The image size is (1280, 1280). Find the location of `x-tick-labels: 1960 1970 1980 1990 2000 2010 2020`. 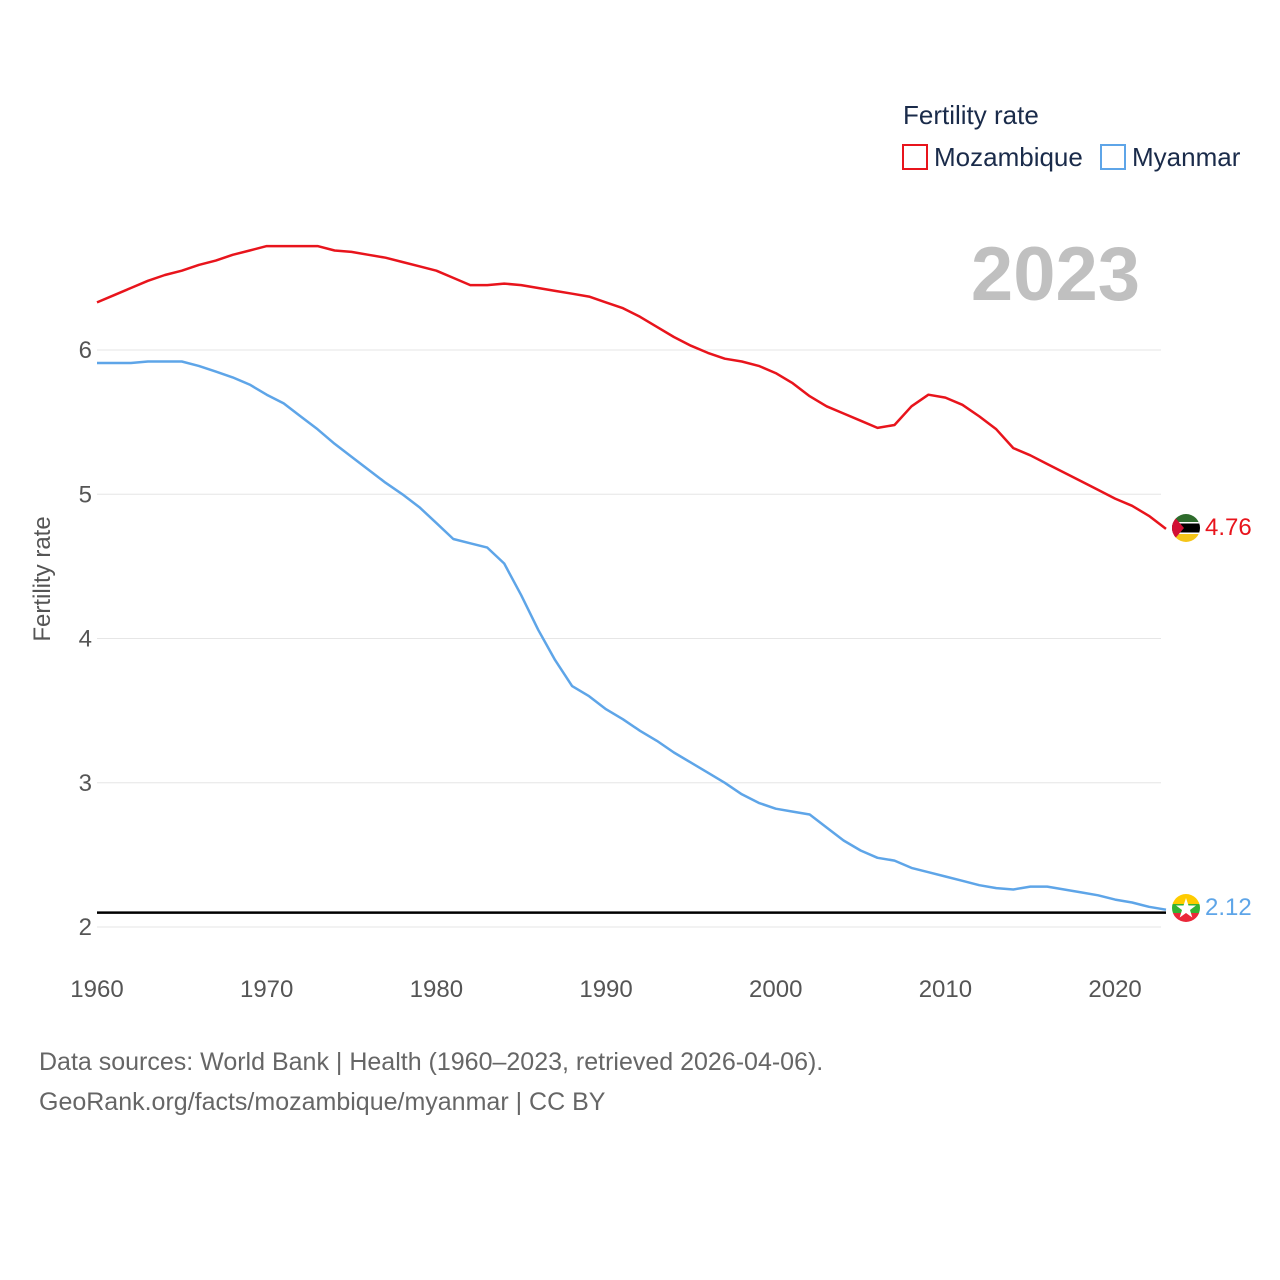

x-tick-labels: 1960 1970 1980 1990 2000 2010 2020 is located at coordinates (605, 989).